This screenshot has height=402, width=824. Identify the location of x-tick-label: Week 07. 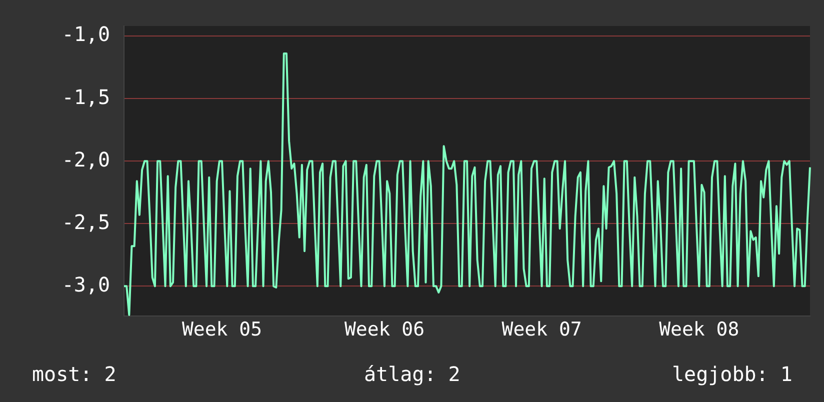
(542, 329).